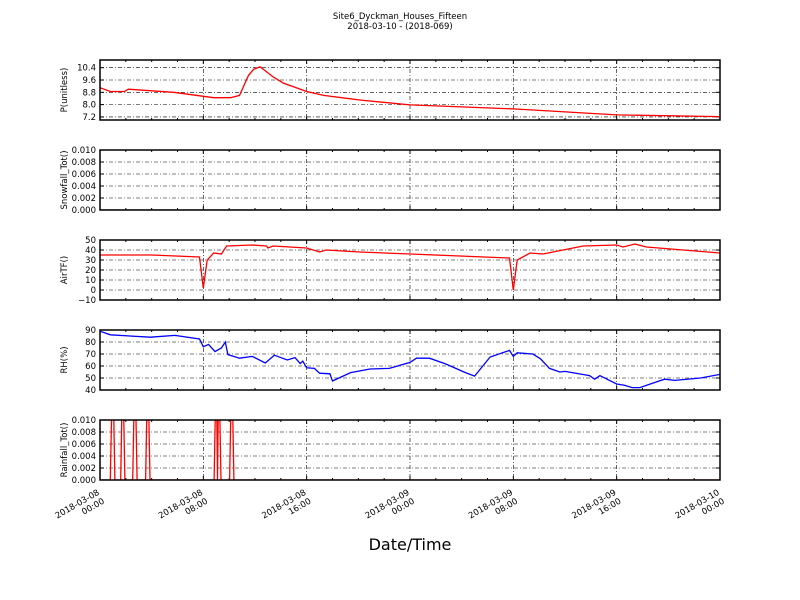  Describe the element at coordinates (89, 106) in the screenshot. I see `y-tick-label: 8.0` at that location.